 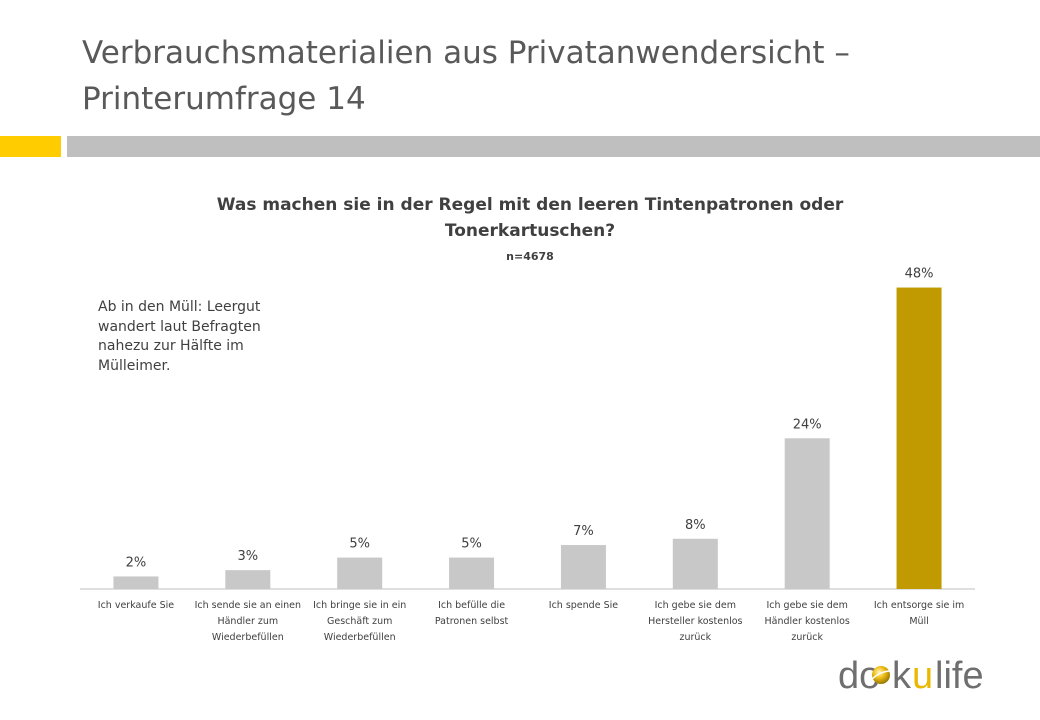 I want to click on data-label: 8%, so click(x=695, y=525).